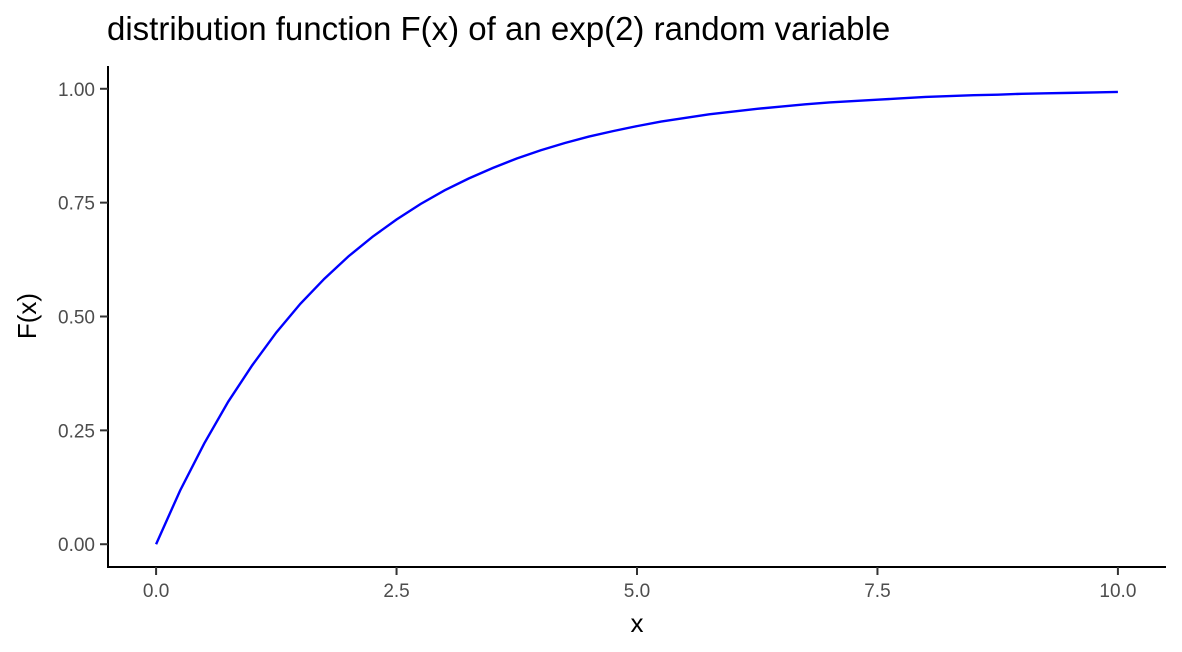 The image size is (1182, 652). Describe the element at coordinates (27, 316) in the screenshot. I see `y-axis-title: F(x)` at that location.